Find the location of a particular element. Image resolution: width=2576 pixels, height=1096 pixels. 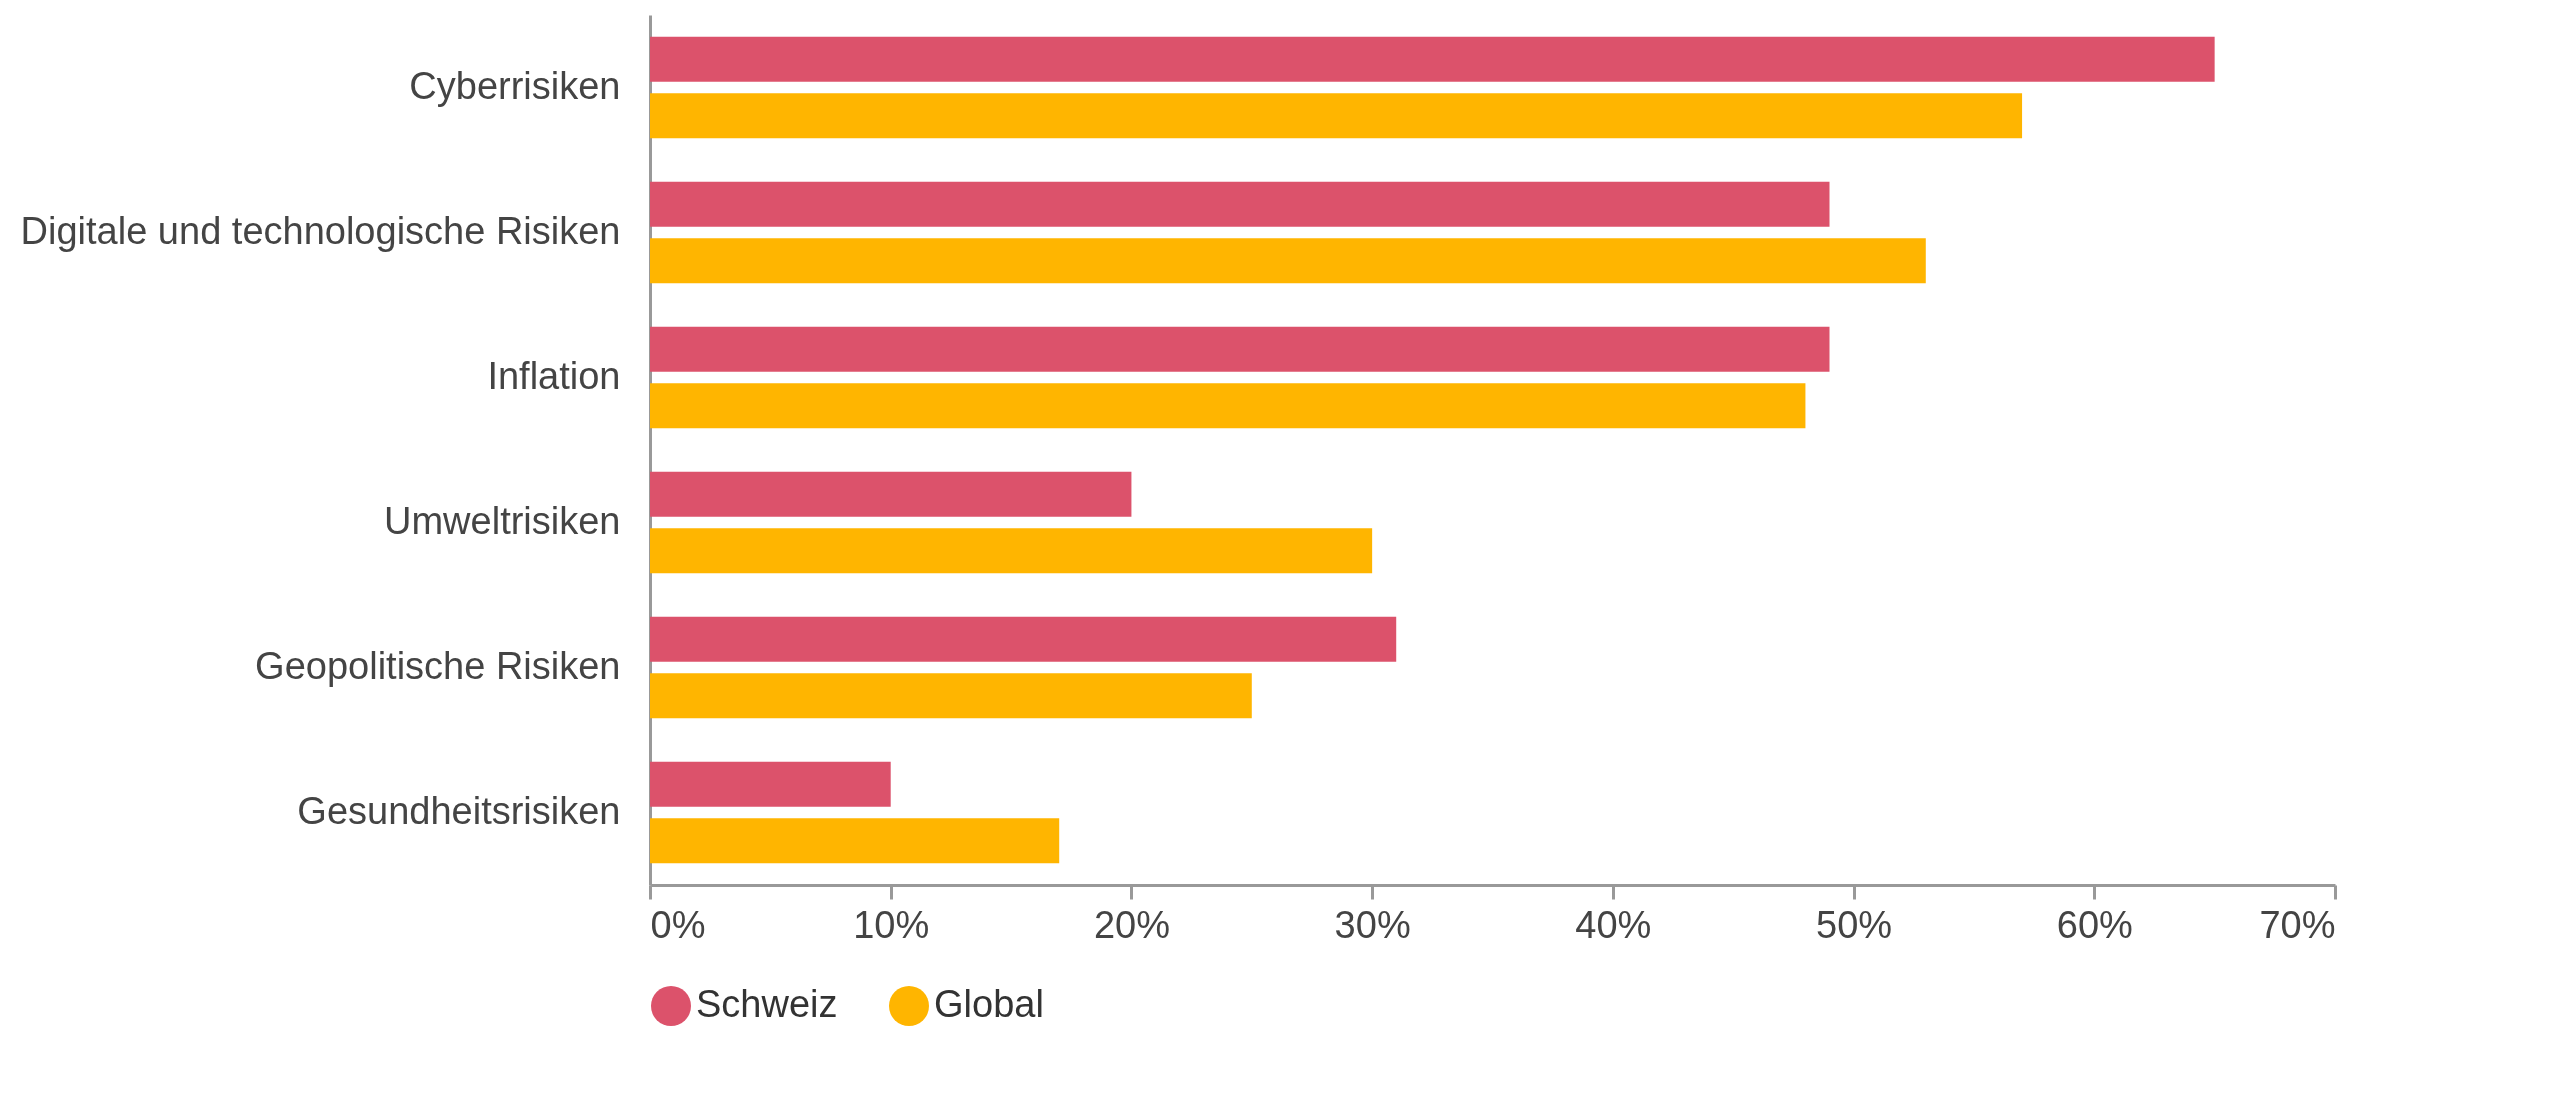

y-tick-label: Gesundheitsrisiken is located at coordinates (459, 810).